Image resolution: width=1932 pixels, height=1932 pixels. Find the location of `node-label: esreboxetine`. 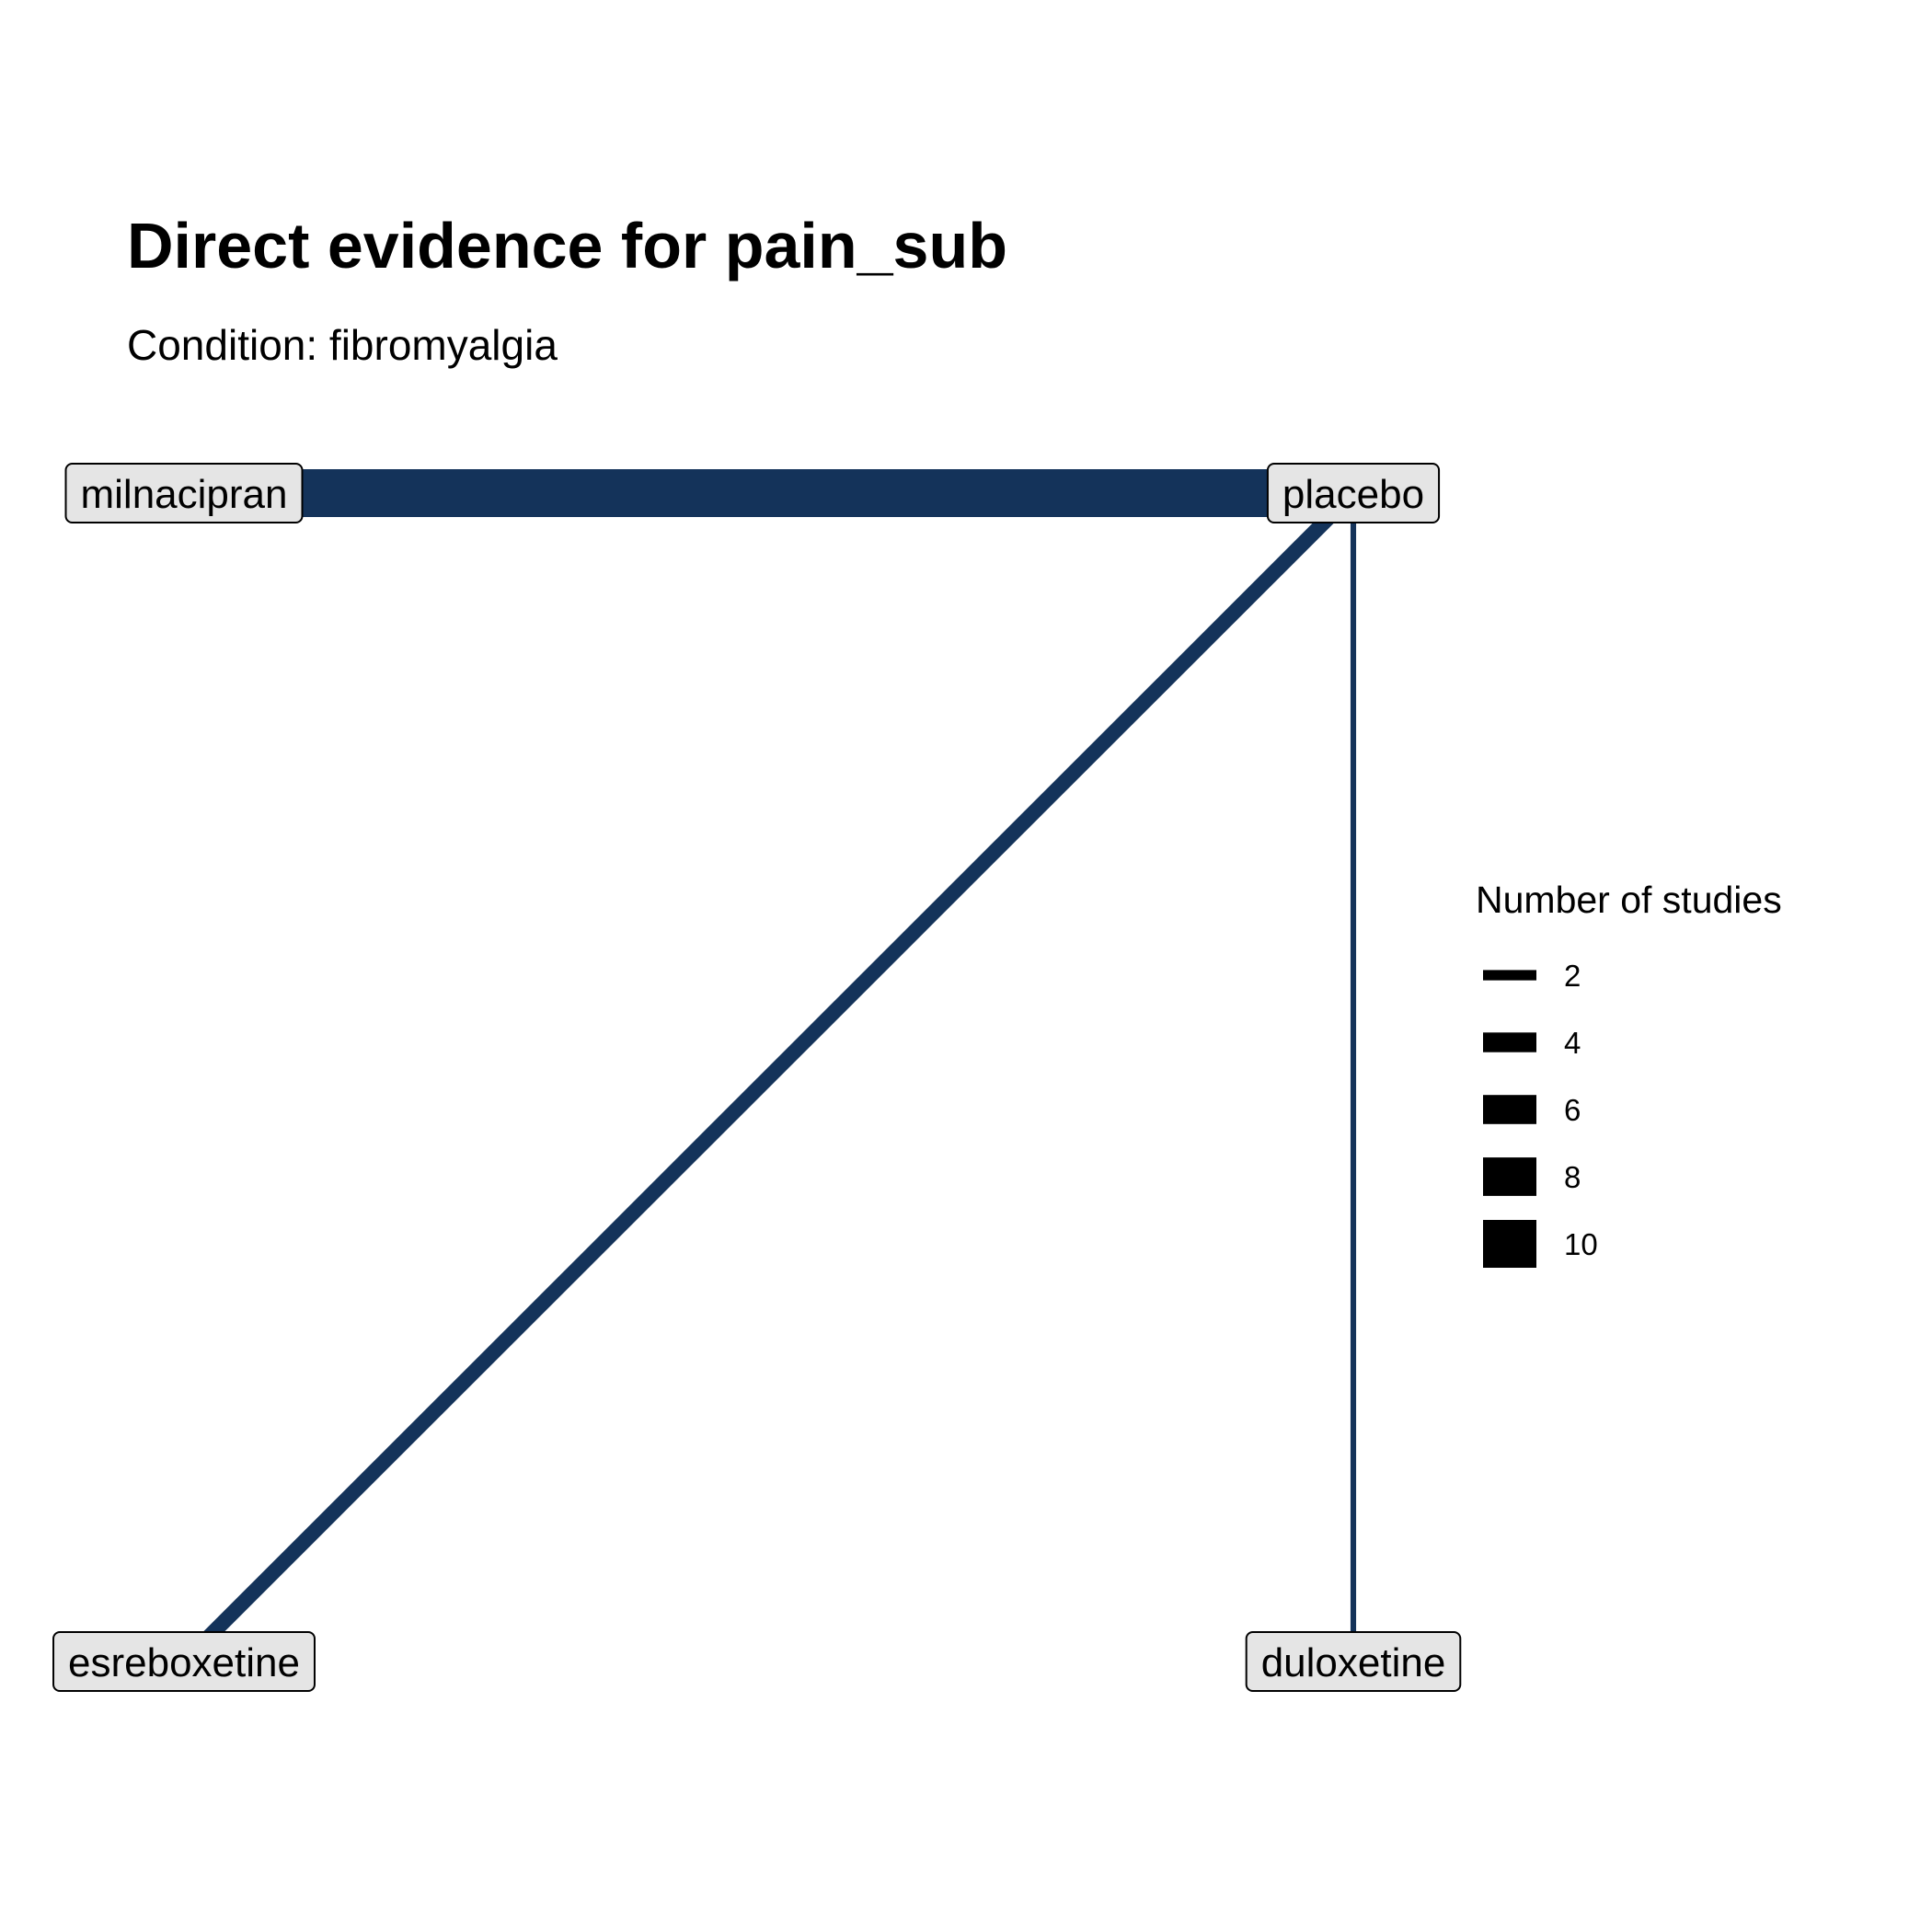

node-label: esreboxetine is located at coordinates (184, 1662).